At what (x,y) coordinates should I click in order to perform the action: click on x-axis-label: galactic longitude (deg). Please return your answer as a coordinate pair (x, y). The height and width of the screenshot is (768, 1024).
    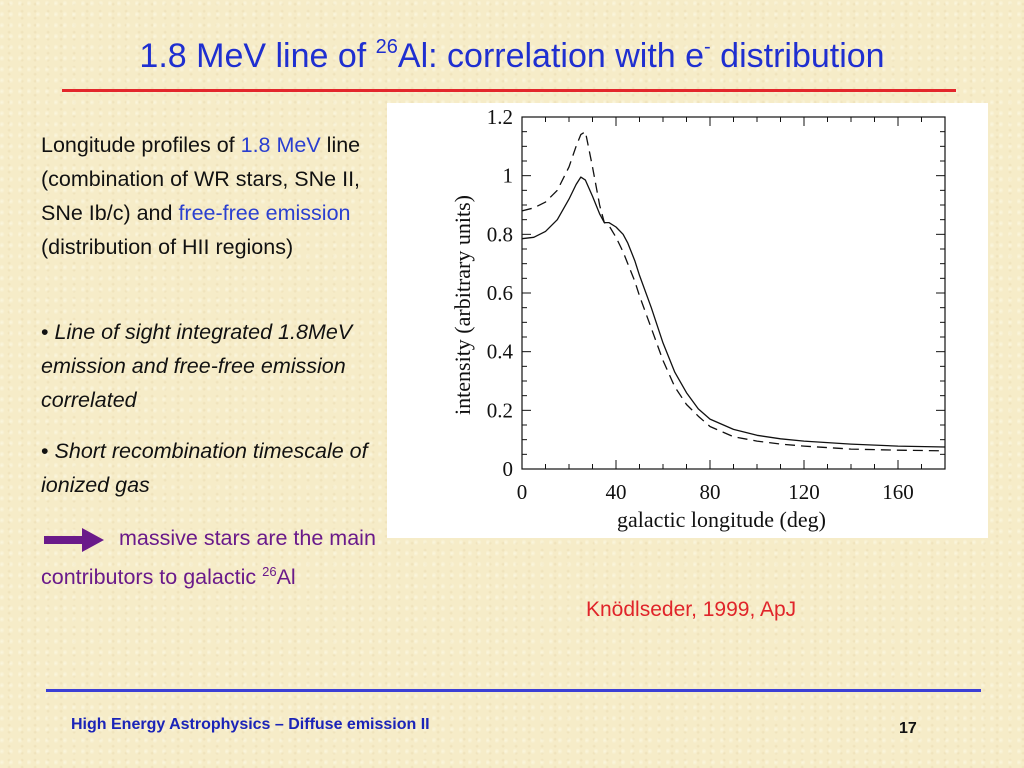
    Looking at the image, I should click on (721, 519).